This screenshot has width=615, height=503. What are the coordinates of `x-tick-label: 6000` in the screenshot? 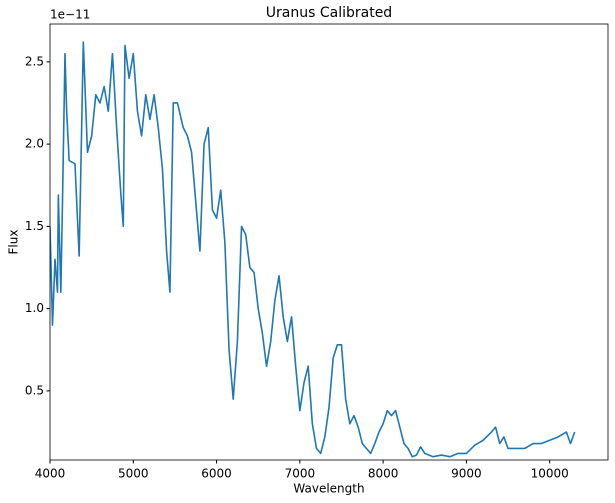 It's located at (216, 474).